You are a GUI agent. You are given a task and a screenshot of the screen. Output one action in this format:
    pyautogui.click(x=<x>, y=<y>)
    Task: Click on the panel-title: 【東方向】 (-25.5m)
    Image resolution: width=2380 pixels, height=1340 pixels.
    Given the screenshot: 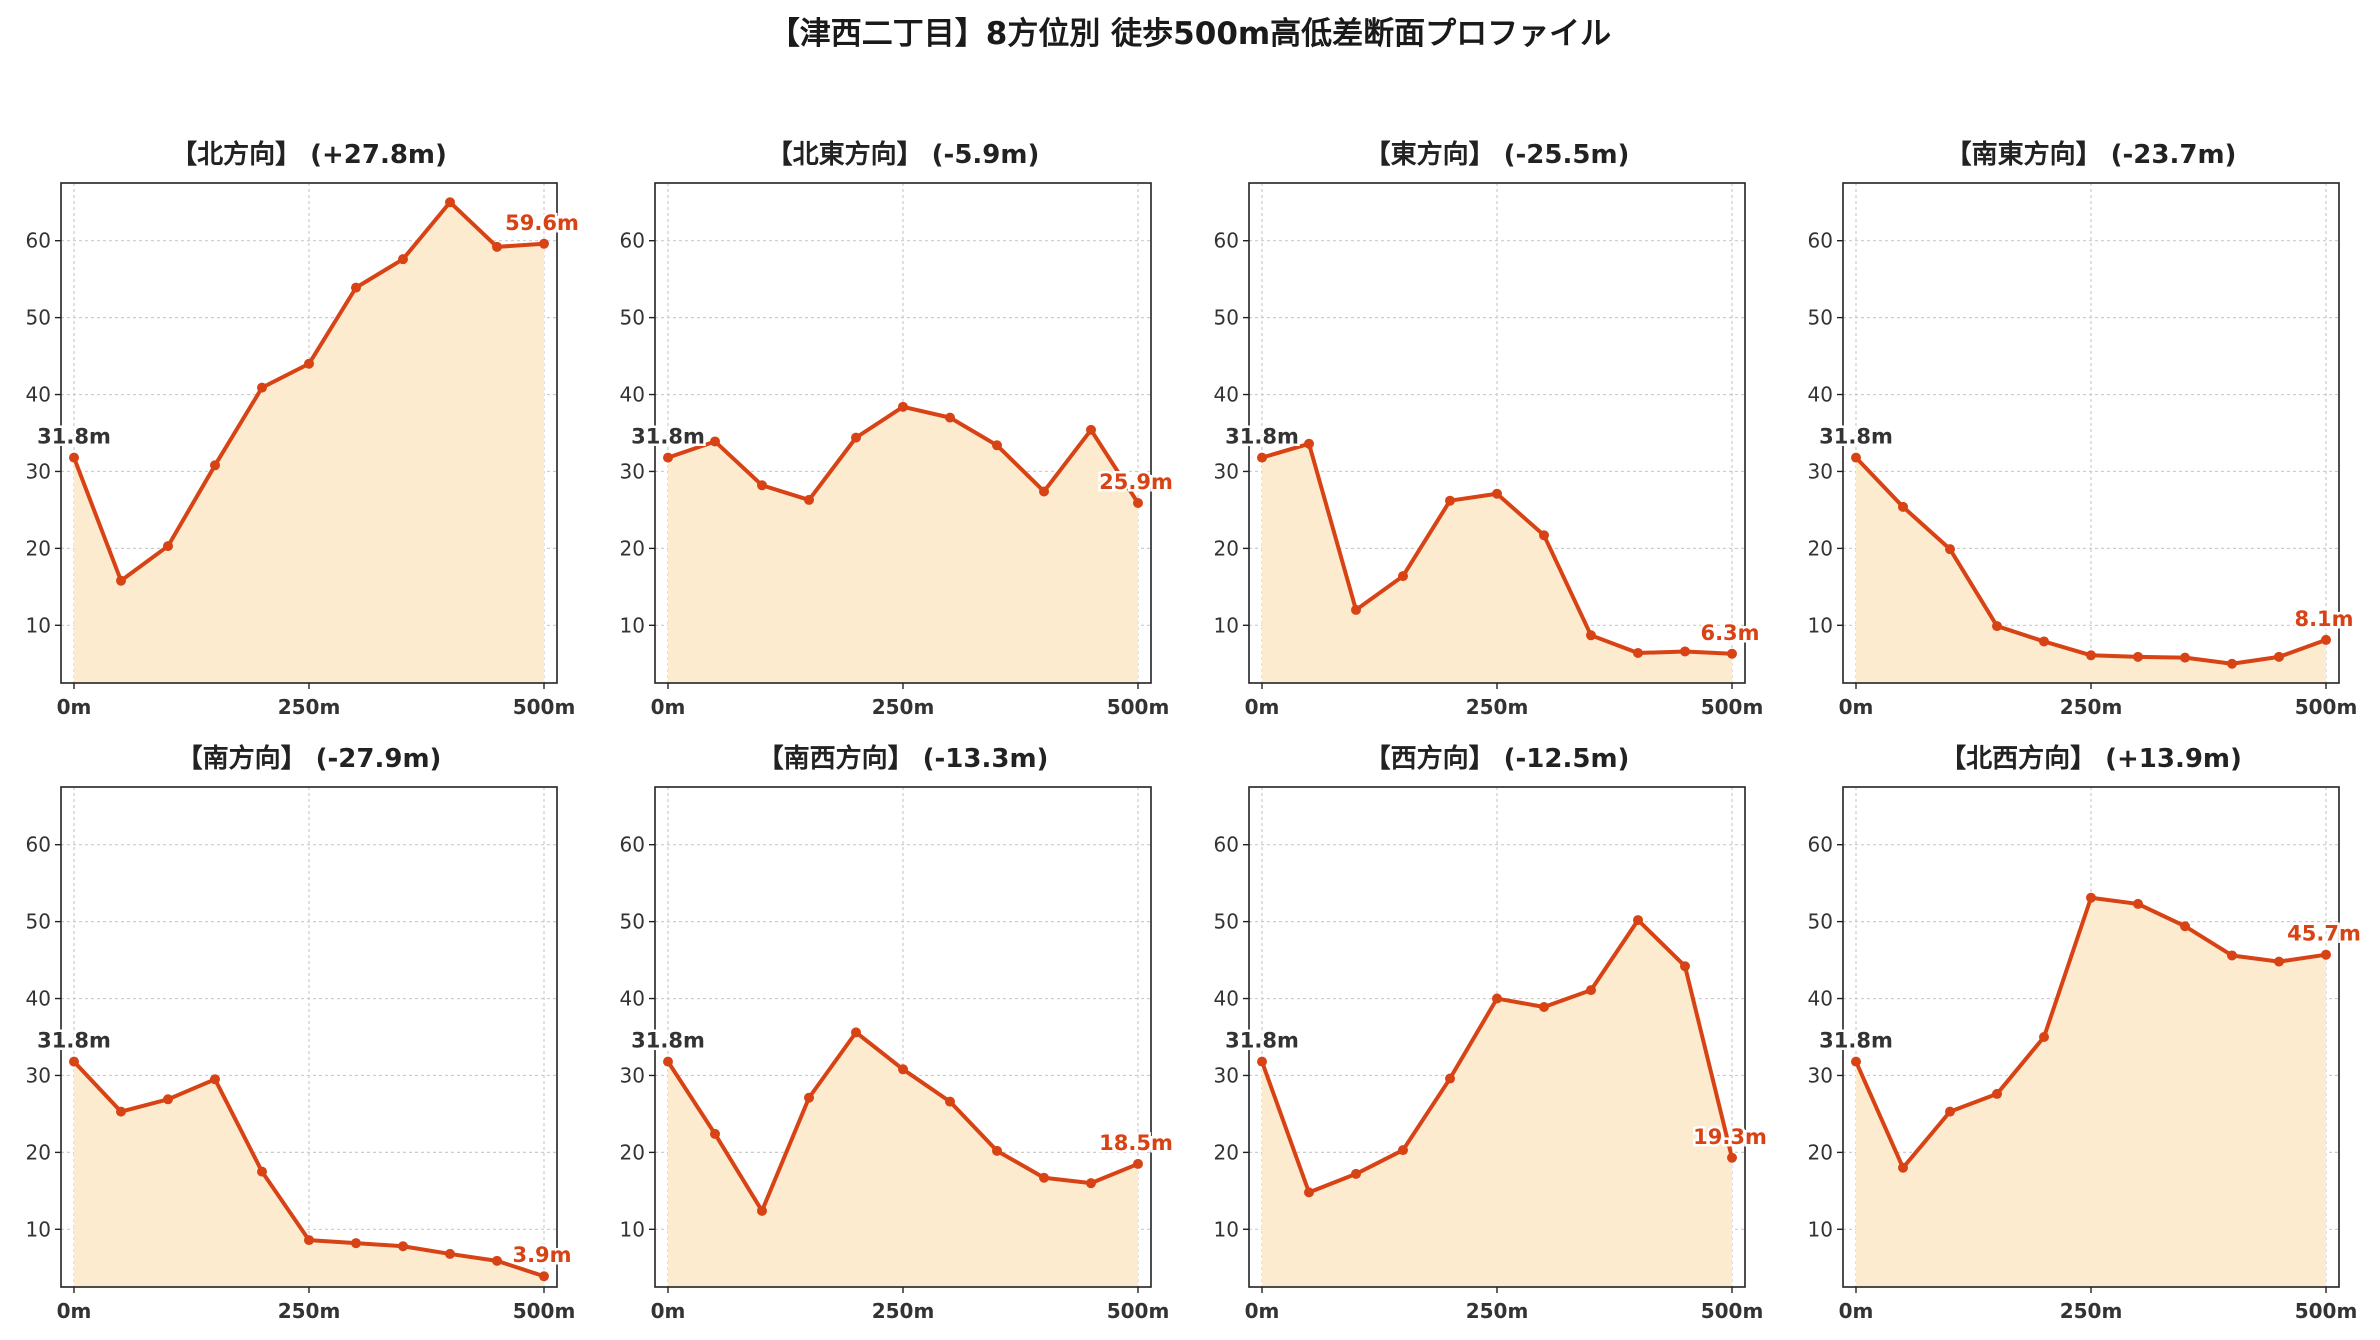 What is the action you would take?
    pyautogui.click(x=1497, y=154)
    